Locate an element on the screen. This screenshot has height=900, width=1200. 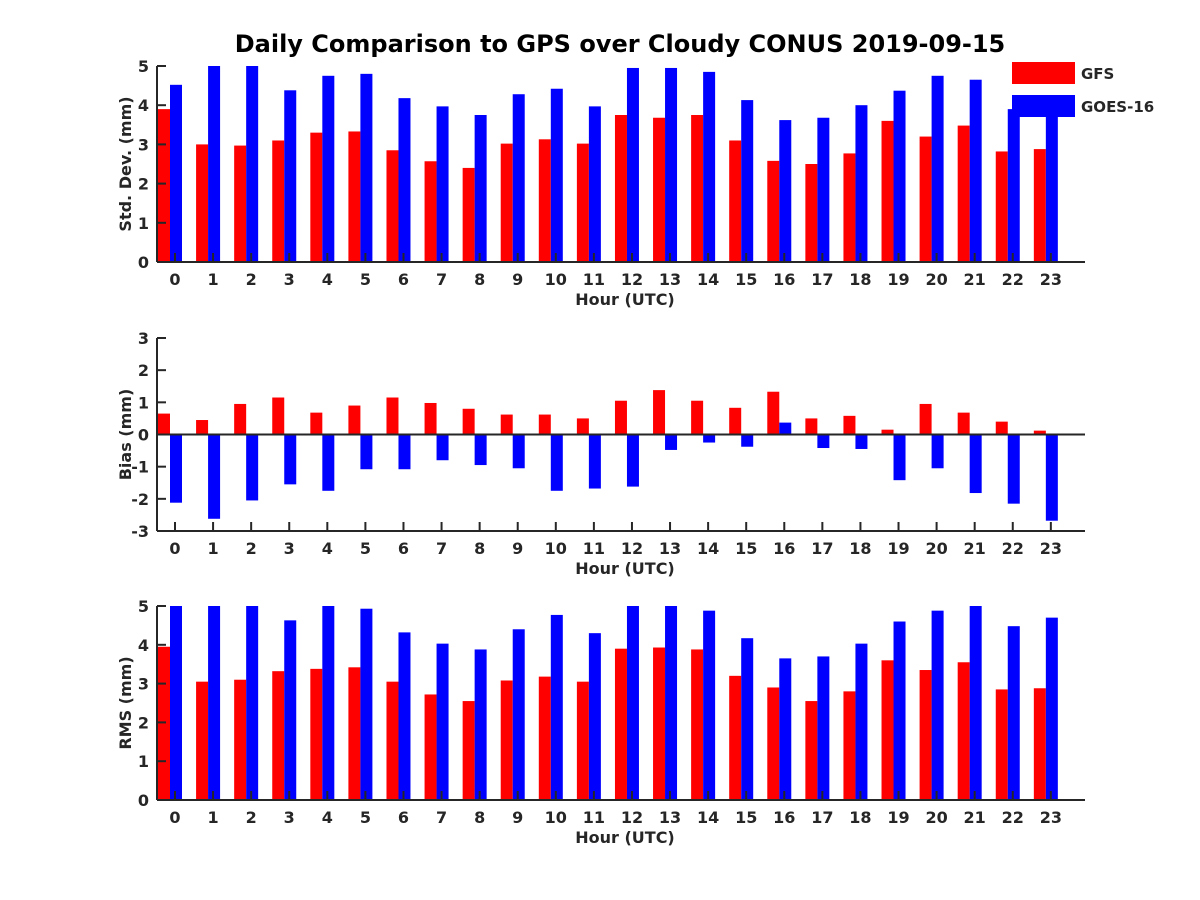
y-tick-label: -1 is located at coordinates (140, 467).